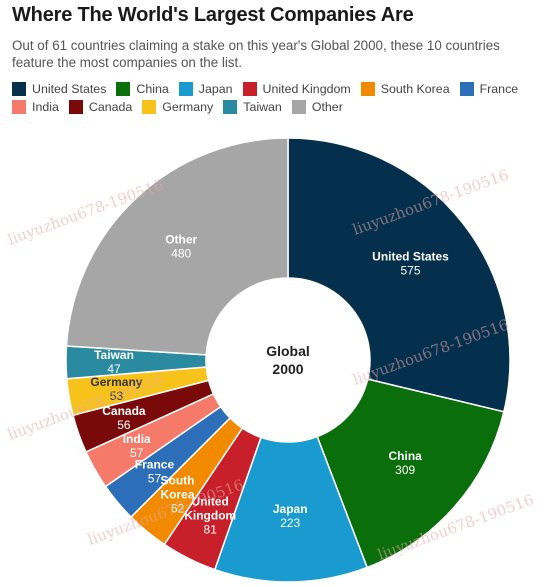 The width and height of the screenshot is (552, 587). I want to click on legend-item: Other, so click(317, 107).